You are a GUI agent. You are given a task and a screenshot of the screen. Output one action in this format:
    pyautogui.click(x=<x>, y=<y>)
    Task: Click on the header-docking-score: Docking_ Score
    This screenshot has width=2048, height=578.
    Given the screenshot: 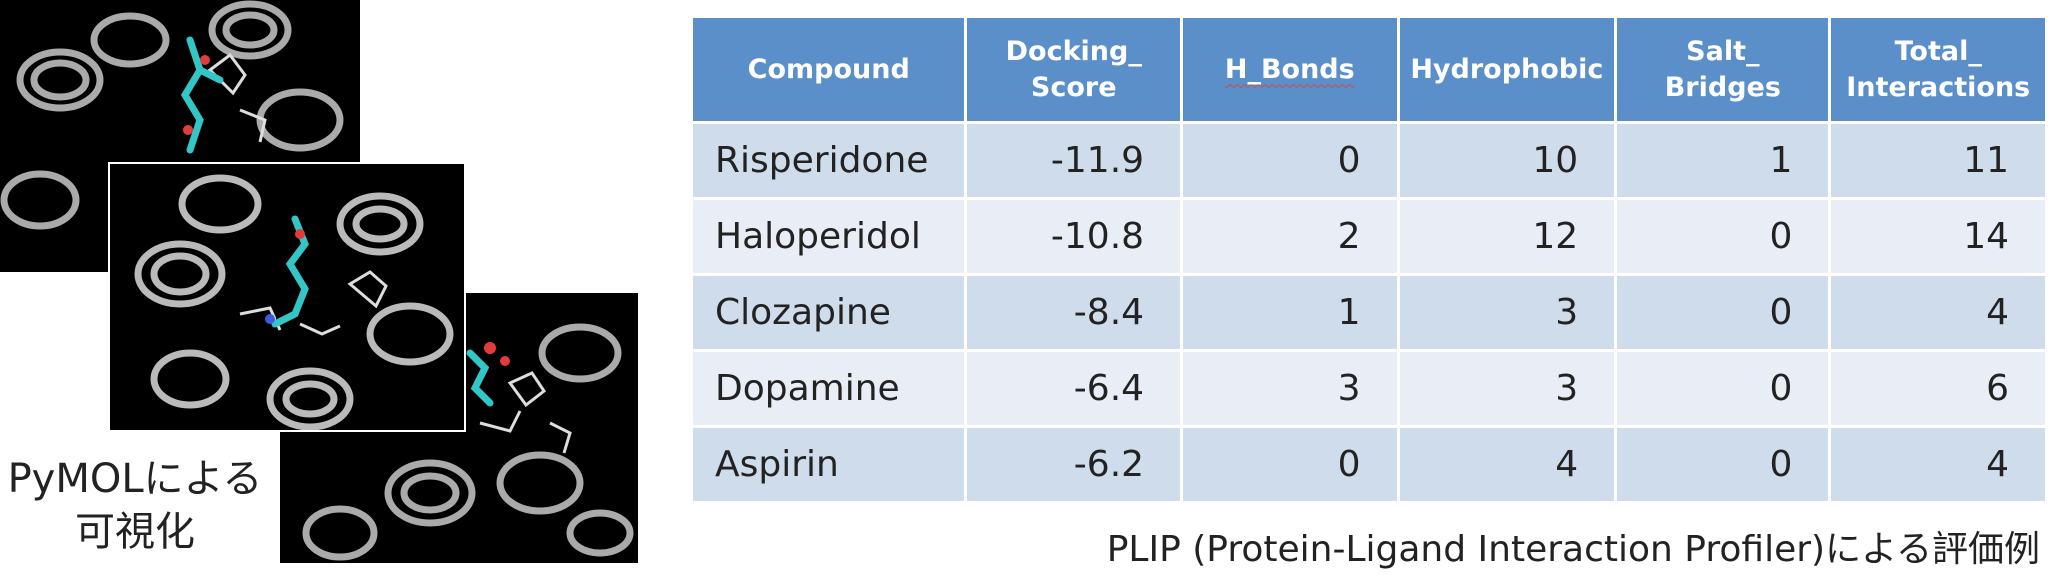 What is the action you would take?
    pyautogui.click(x=1074, y=69)
    